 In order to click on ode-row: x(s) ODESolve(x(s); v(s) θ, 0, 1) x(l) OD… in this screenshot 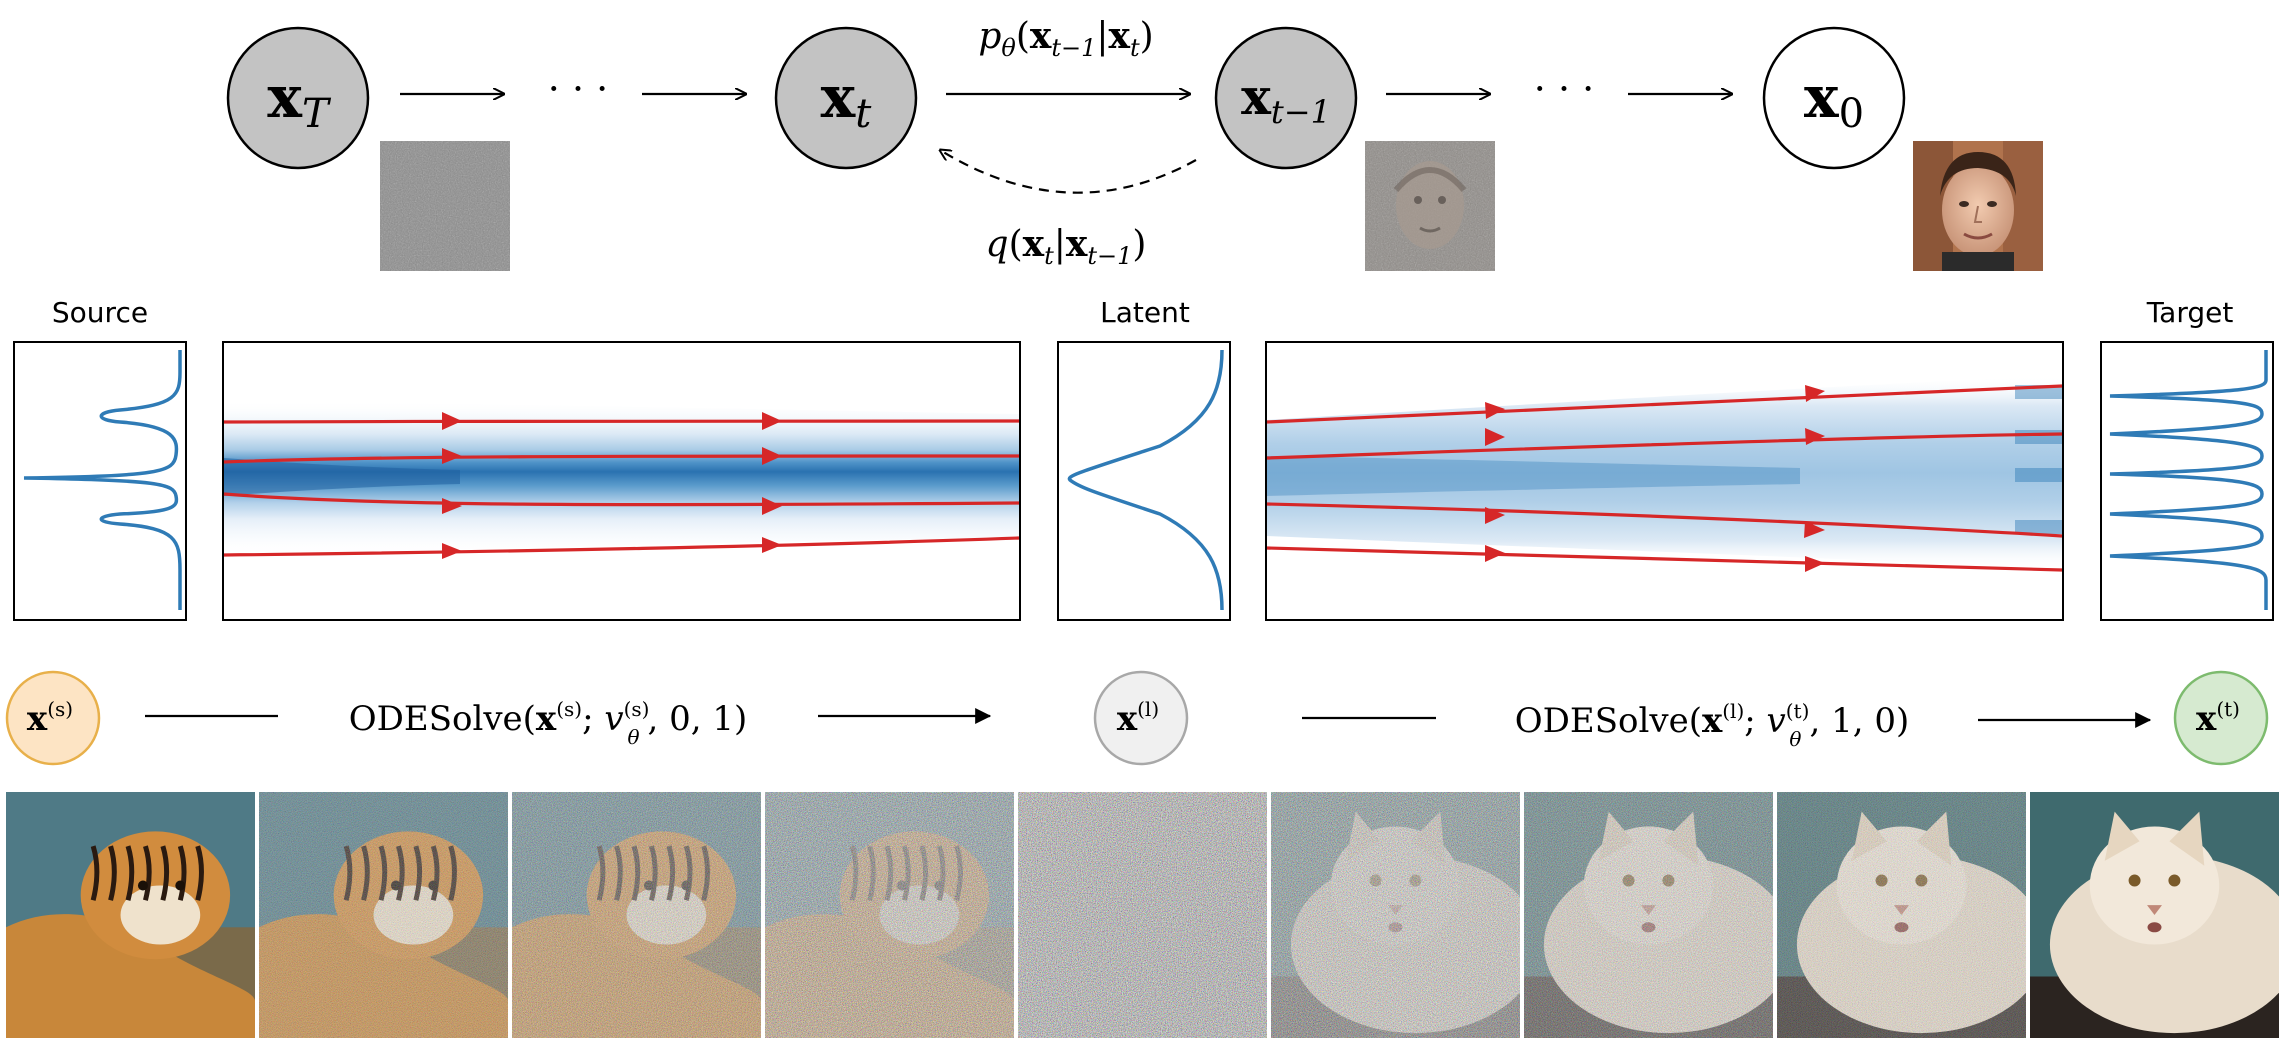, I will do `click(1137, 718)`.